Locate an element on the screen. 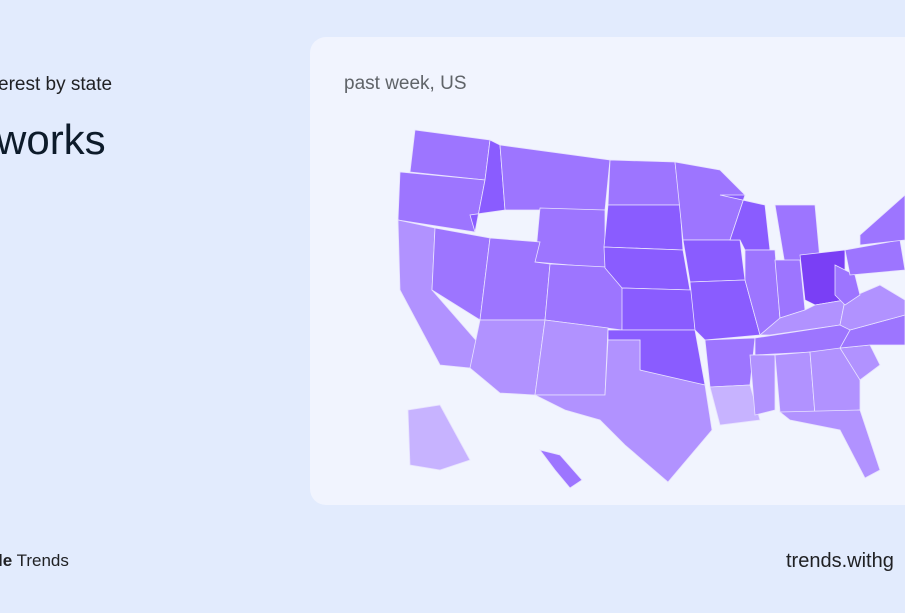  google-trends-logo: le Trends is located at coordinates (34, 561).